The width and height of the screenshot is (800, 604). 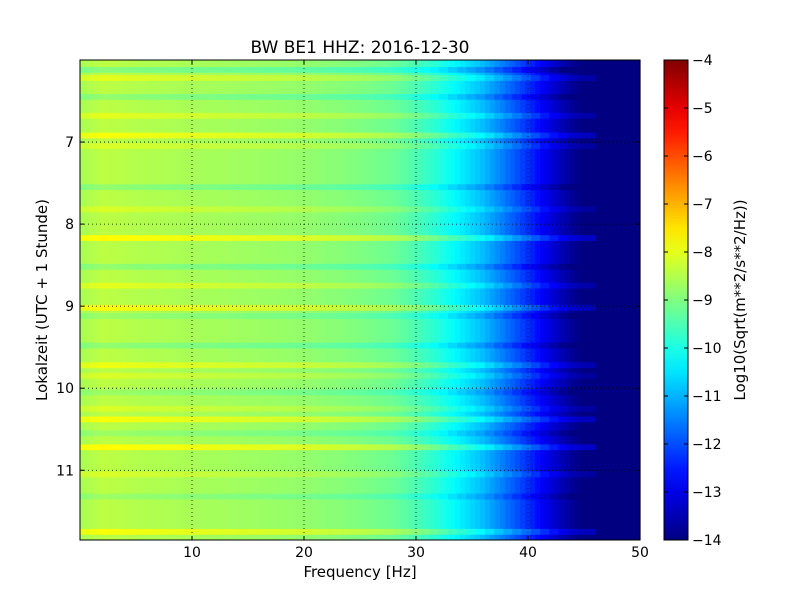 I want to click on colorbar-tick-label: −11, so click(x=707, y=397).